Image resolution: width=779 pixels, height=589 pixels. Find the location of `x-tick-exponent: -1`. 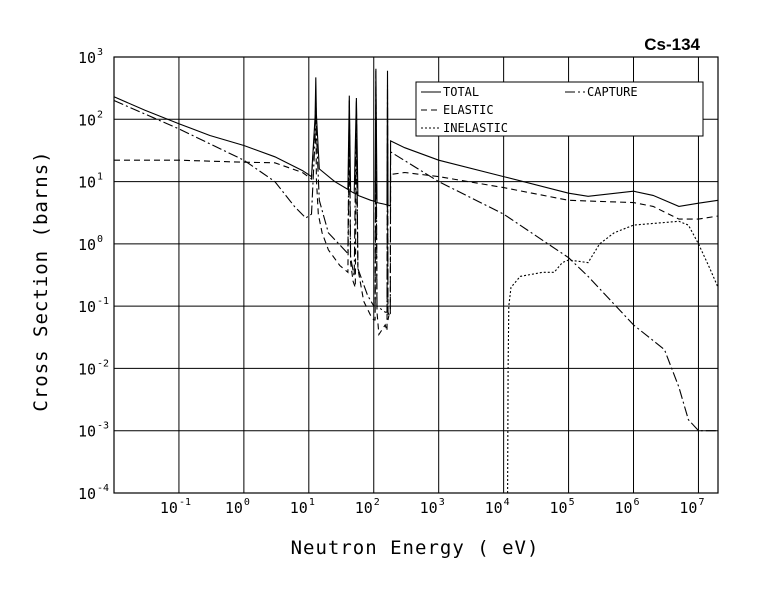

x-tick-exponent: -1 is located at coordinates (185, 502).